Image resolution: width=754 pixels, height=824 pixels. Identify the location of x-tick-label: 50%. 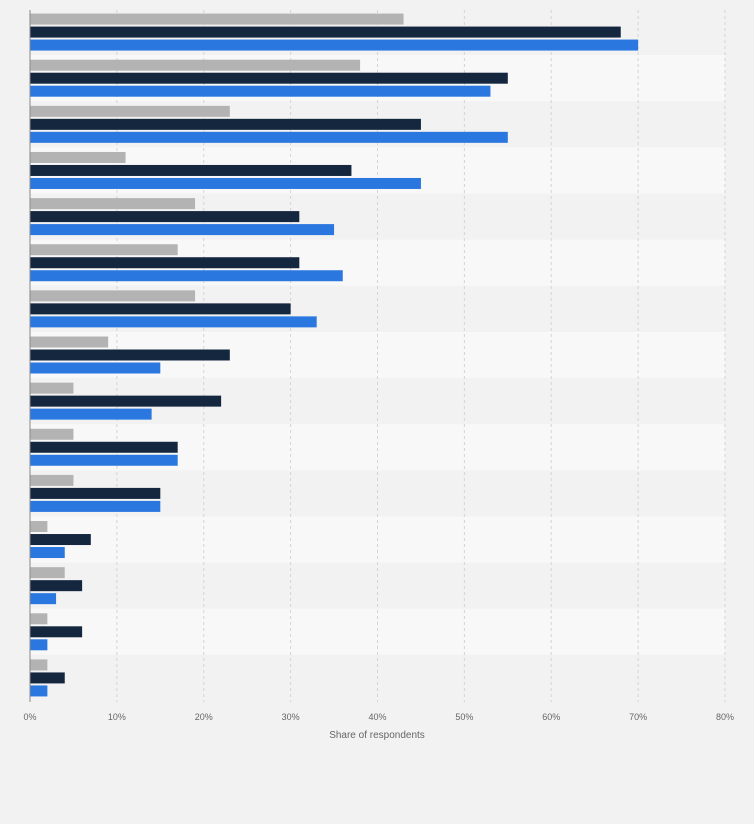
(464, 717).